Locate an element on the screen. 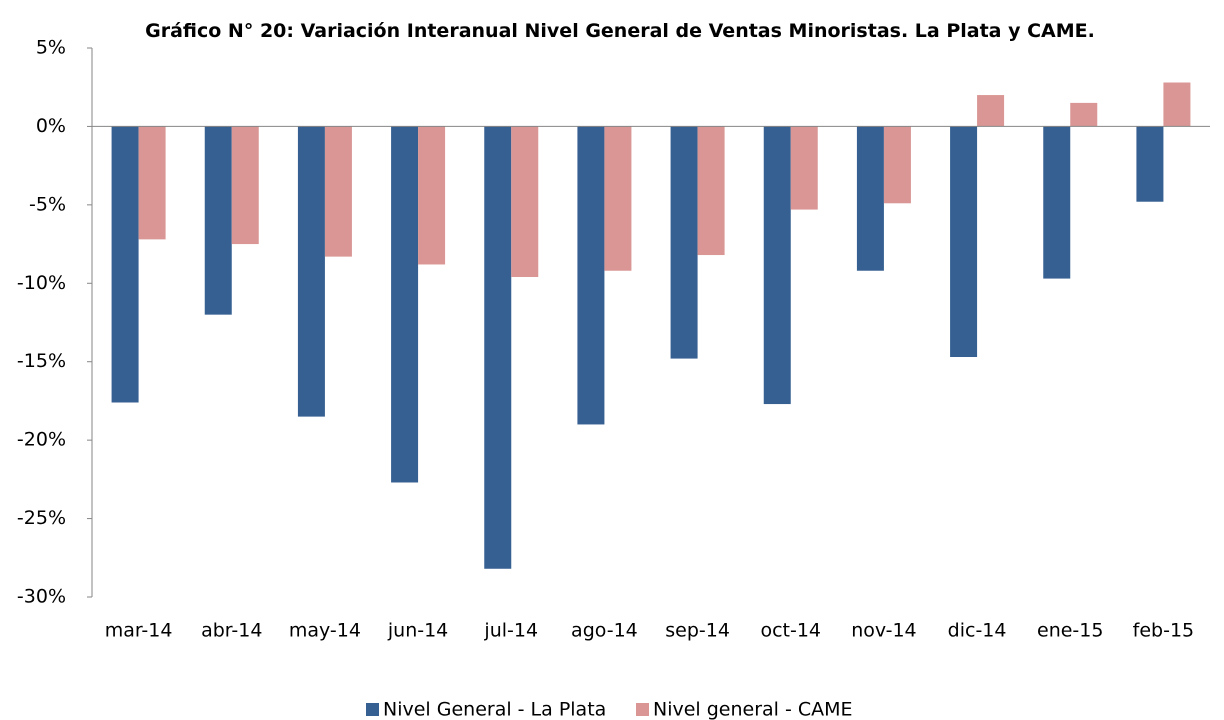 The width and height of the screenshot is (1224, 720). y-tick-label: -25% is located at coordinates (41, 518).